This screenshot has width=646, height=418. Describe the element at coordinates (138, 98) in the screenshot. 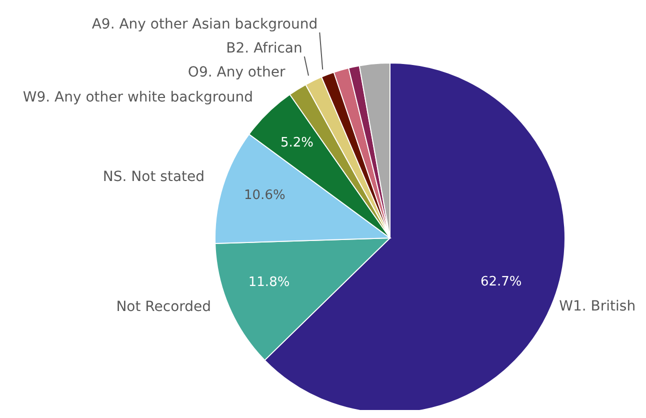

I see `slice-label: W9. Any other white background` at that location.